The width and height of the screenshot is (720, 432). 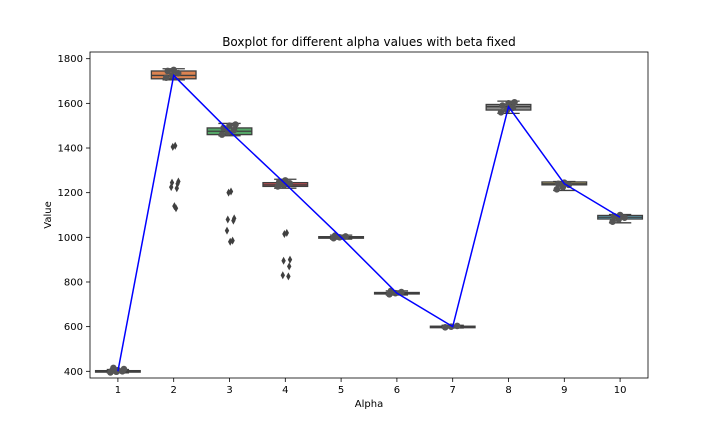 I want to click on x-tick-label: 3, so click(x=229, y=390).